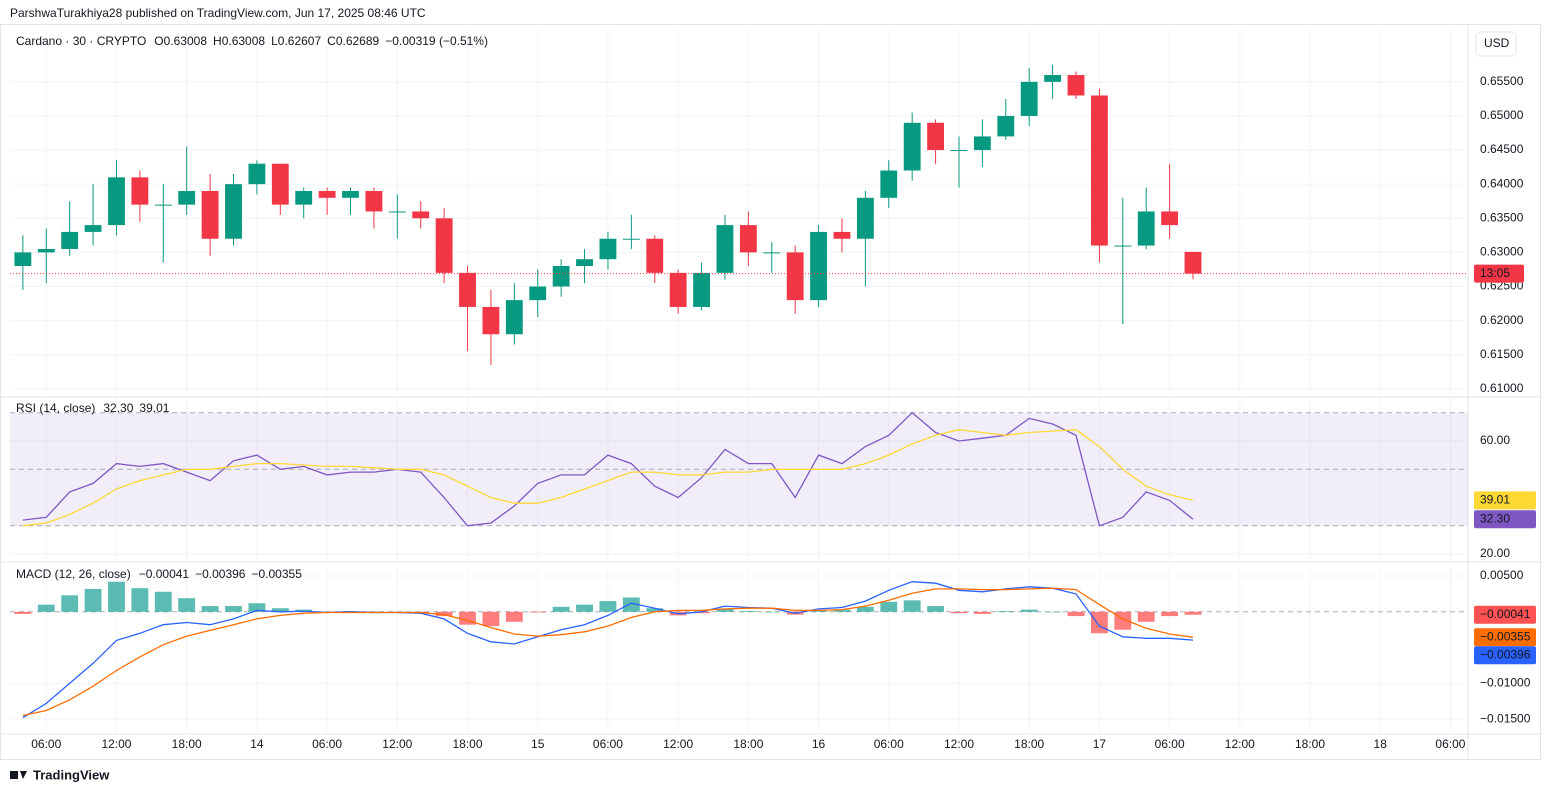 This screenshot has height=794, width=1549. I want to click on x-tick-label: 17, so click(1100, 744).